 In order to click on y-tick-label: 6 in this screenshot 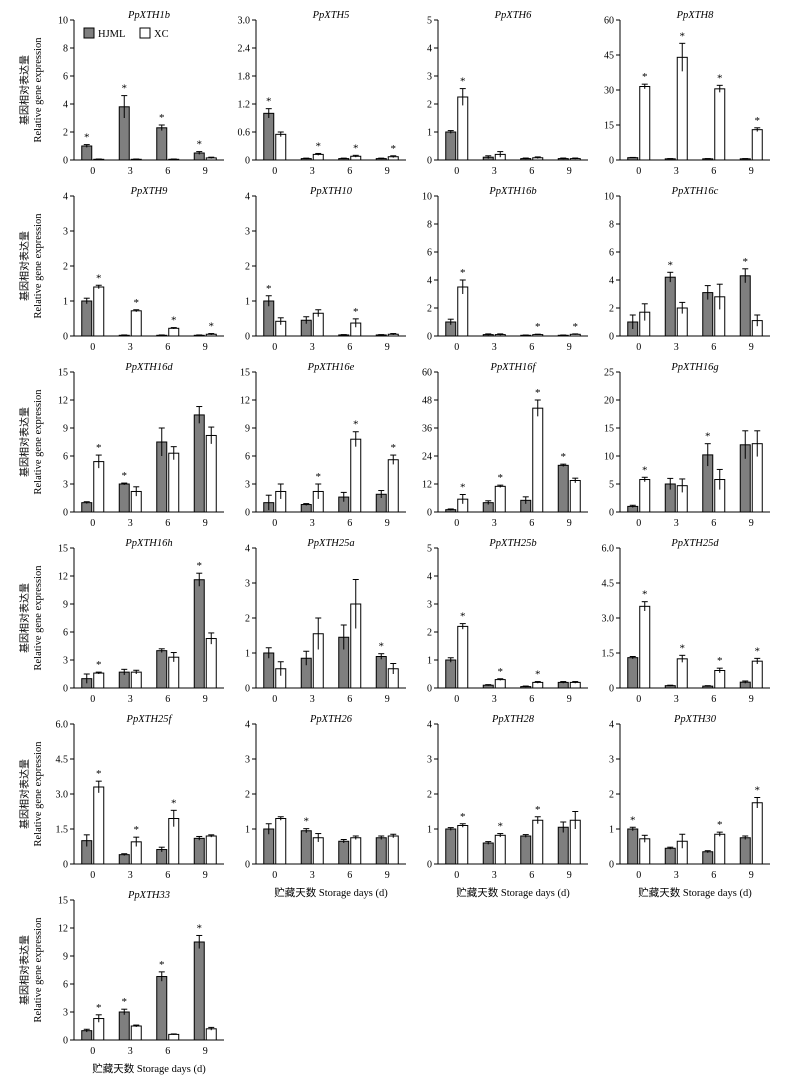, I will do `click(429, 253)`.